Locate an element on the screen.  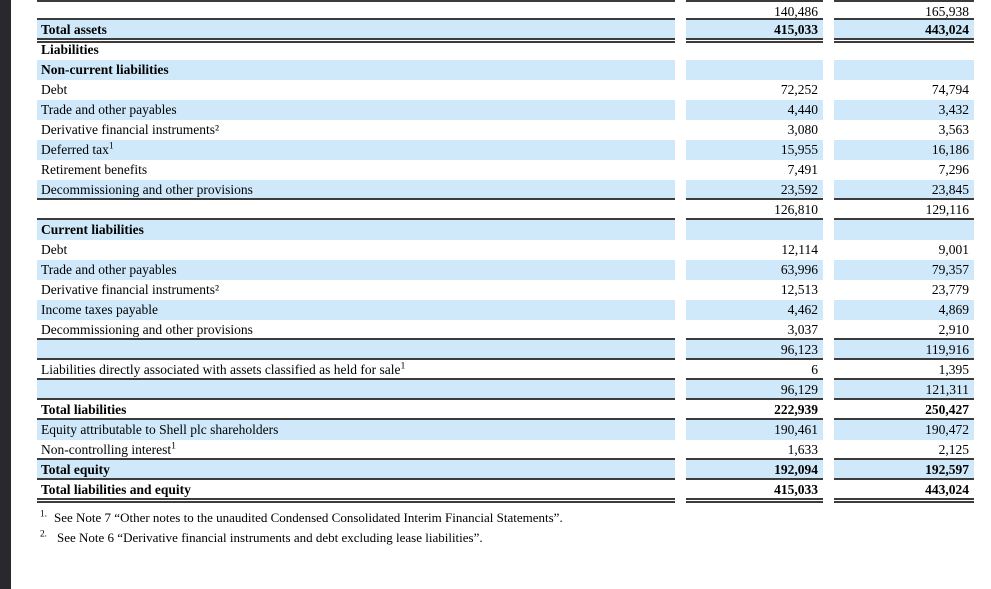
row-value-col2: 79,357 is located at coordinates (904, 270).